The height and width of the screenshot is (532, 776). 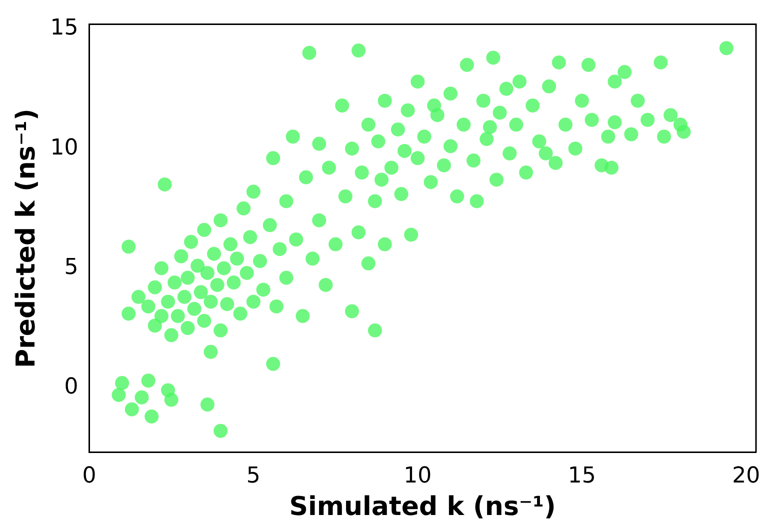 I want to click on x-tick-label: 15, so click(x=582, y=475).